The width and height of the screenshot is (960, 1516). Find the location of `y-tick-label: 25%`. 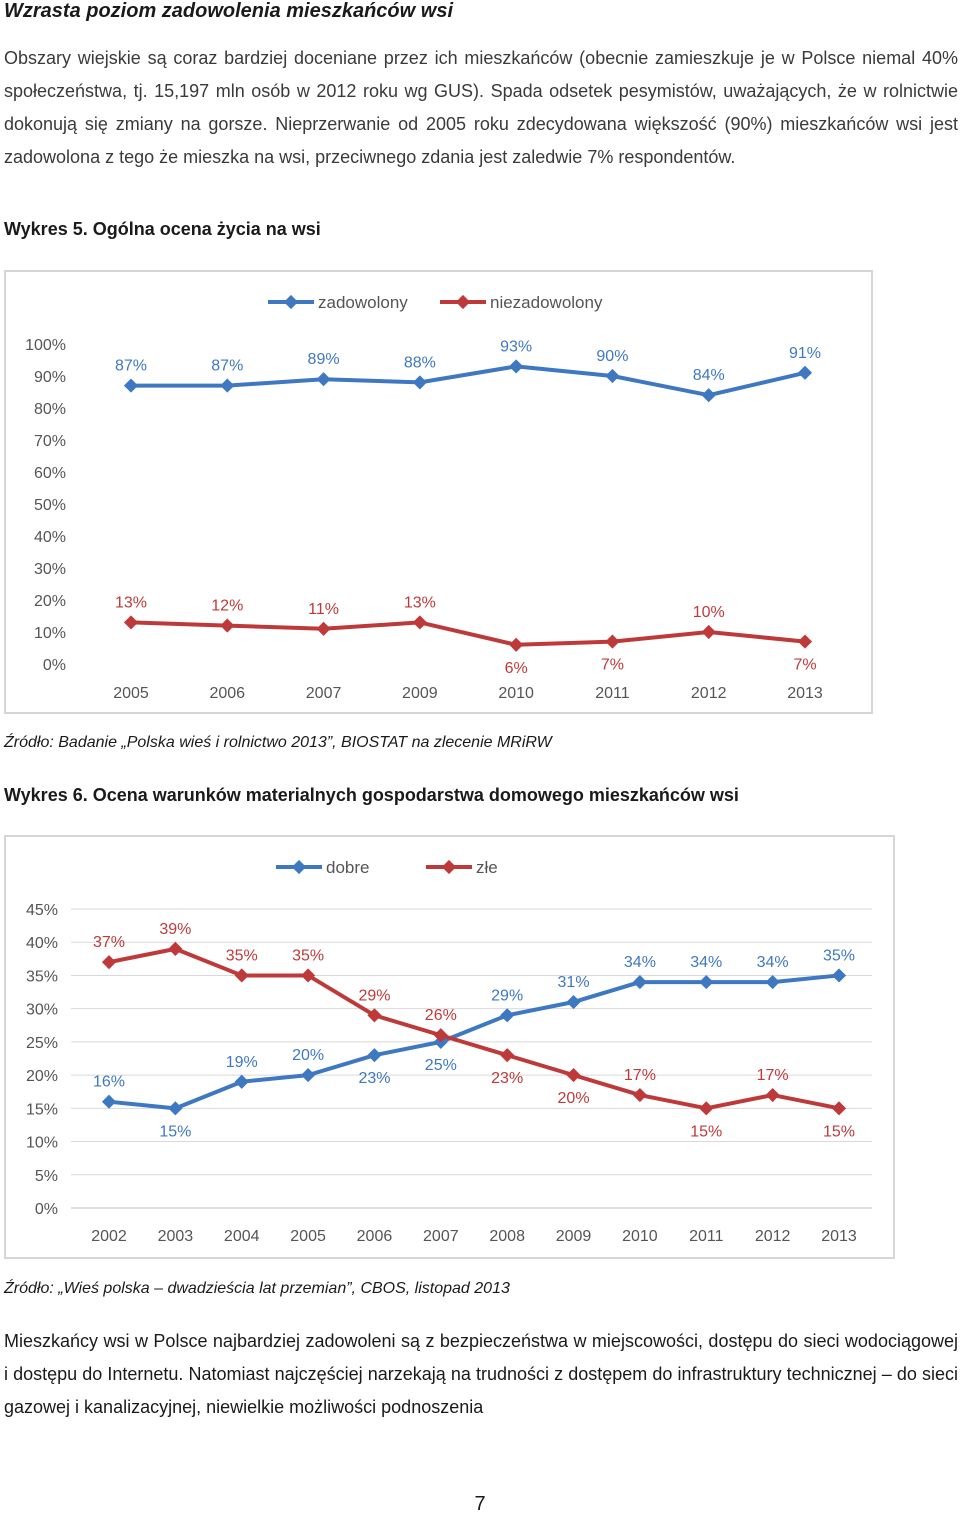

y-tick-label: 25% is located at coordinates (42, 1043).